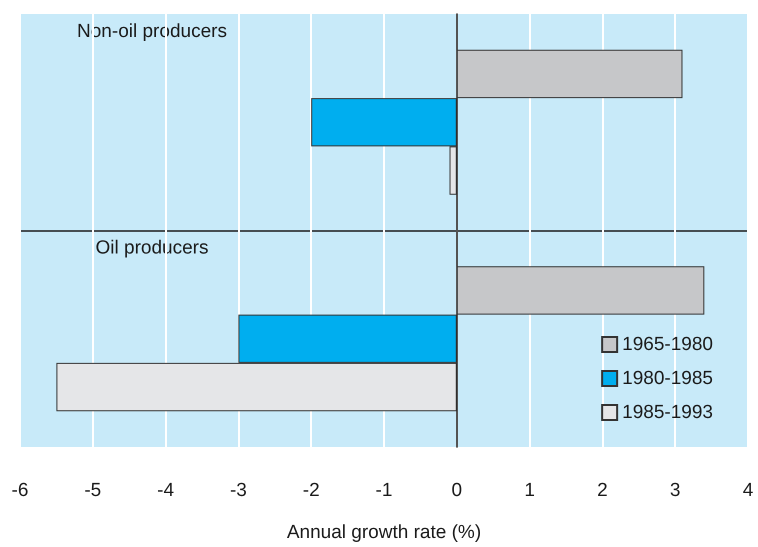 Image resolution: width=758 pixels, height=547 pixels. I want to click on legend-label: 1965-1980, so click(668, 344).